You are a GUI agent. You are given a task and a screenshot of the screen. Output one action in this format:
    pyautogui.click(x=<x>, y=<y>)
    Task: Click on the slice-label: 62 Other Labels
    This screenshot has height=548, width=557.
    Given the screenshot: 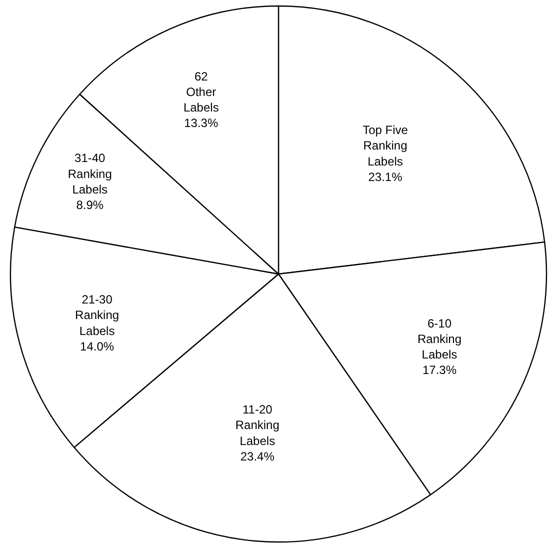 What is the action you would take?
    pyautogui.click(x=201, y=92)
    